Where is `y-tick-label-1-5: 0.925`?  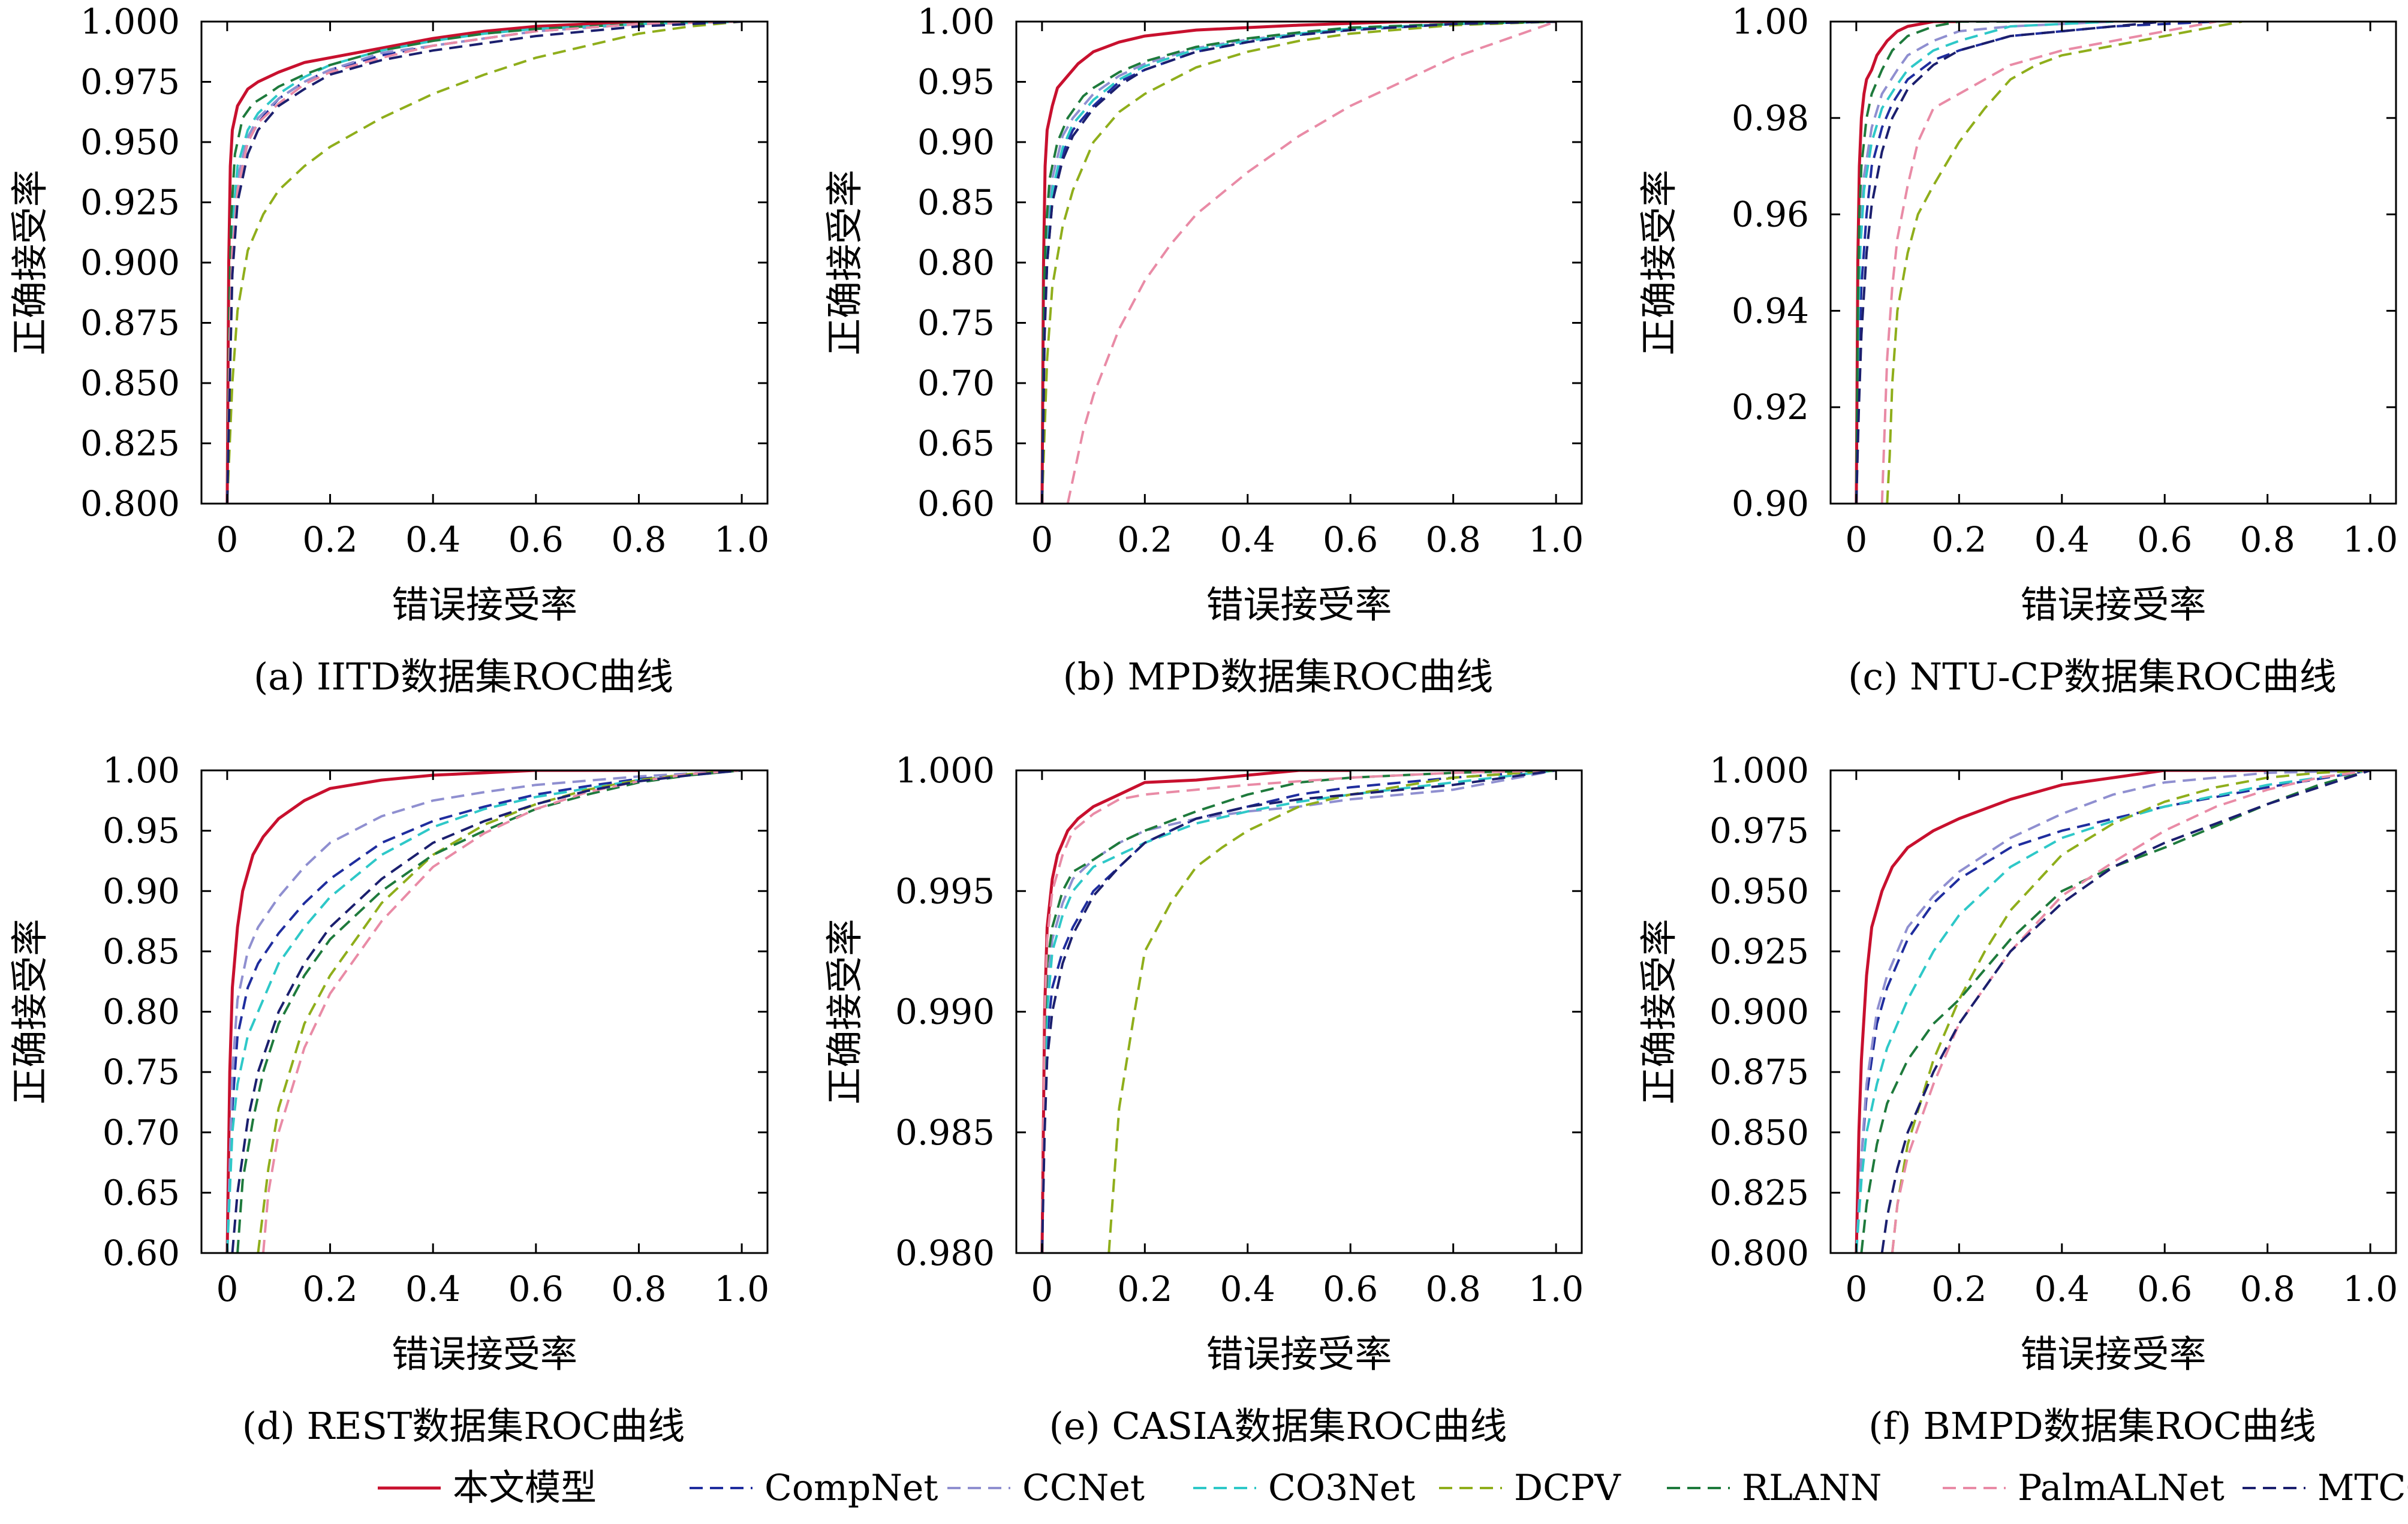
y-tick-label-1-5: 0.925 is located at coordinates (130, 202).